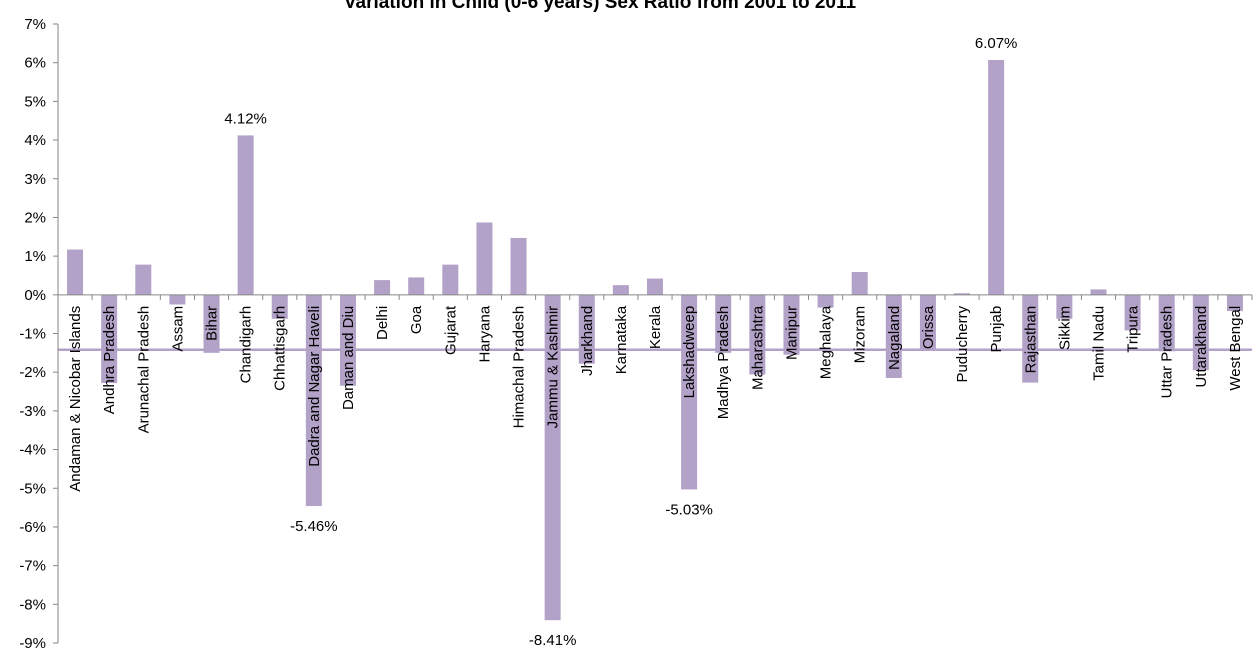 The height and width of the screenshot is (650, 1253). I want to click on category-label: Jharkhand, so click(587, 341).